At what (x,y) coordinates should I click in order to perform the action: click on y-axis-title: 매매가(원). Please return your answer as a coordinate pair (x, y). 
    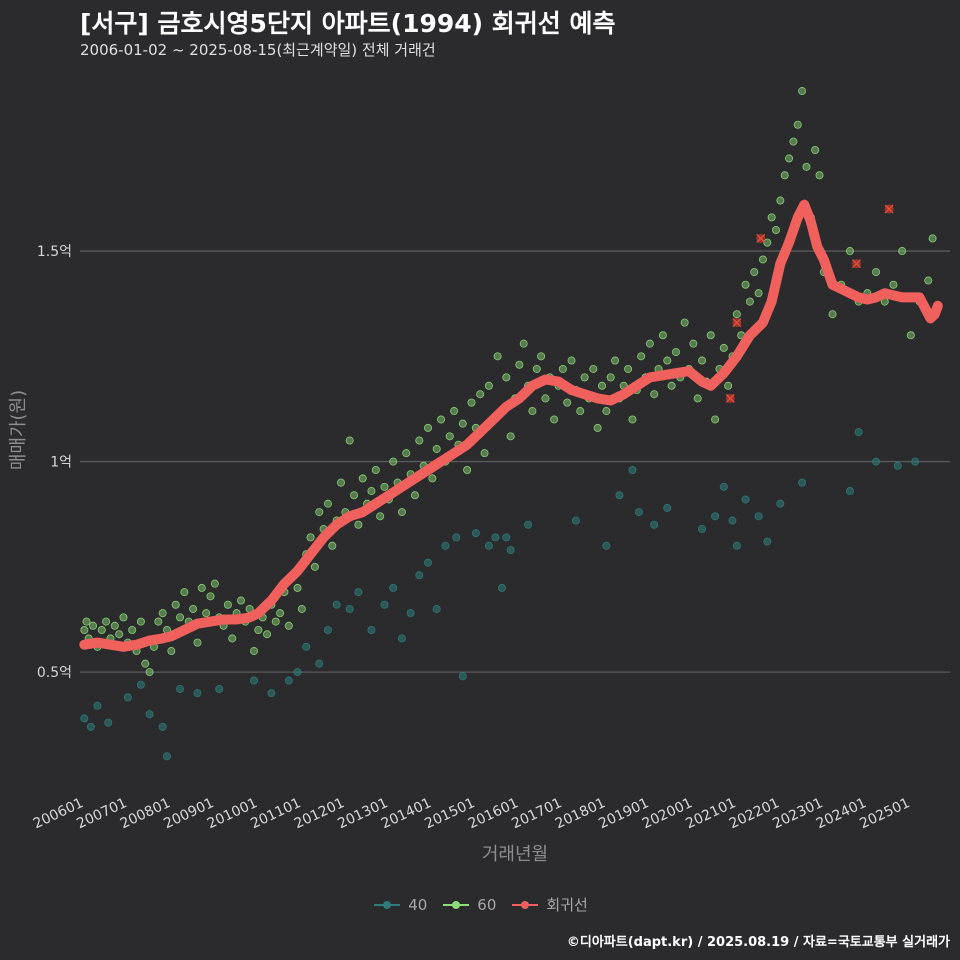
    Looking at the image, I should click on (18, 430).